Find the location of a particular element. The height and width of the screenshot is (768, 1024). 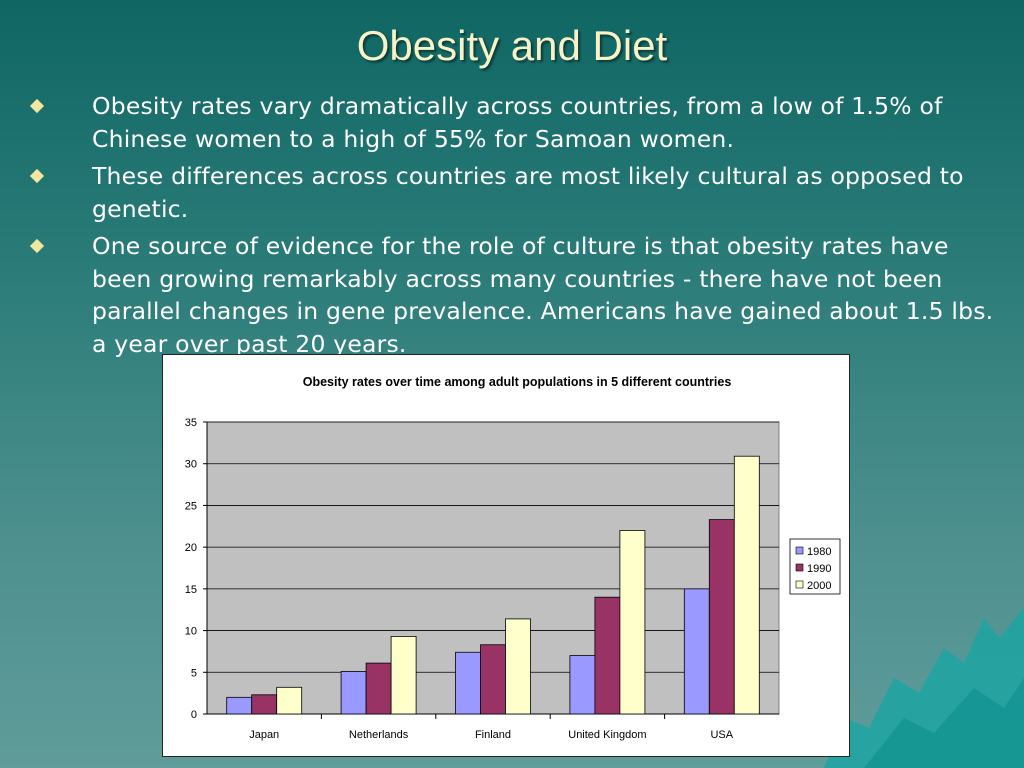

slide-title: Obesity and Diet is located at coordinates (512, 45).